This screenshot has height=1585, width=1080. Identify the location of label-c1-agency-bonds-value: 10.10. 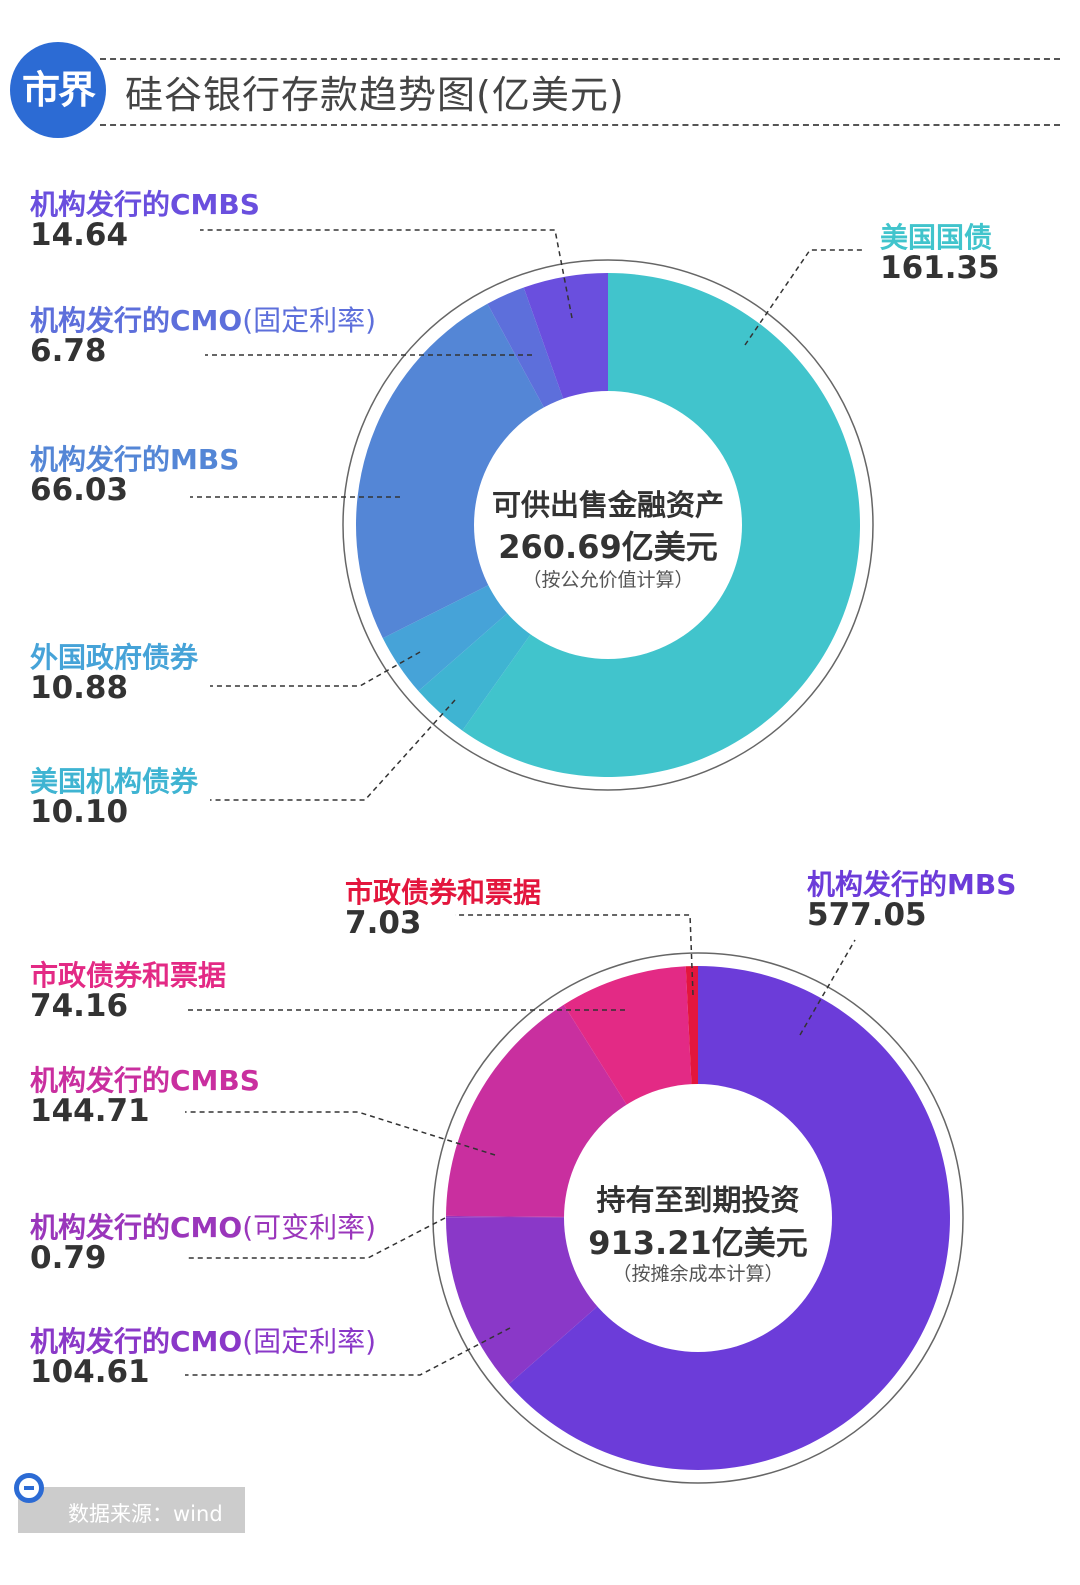
(79, 812).